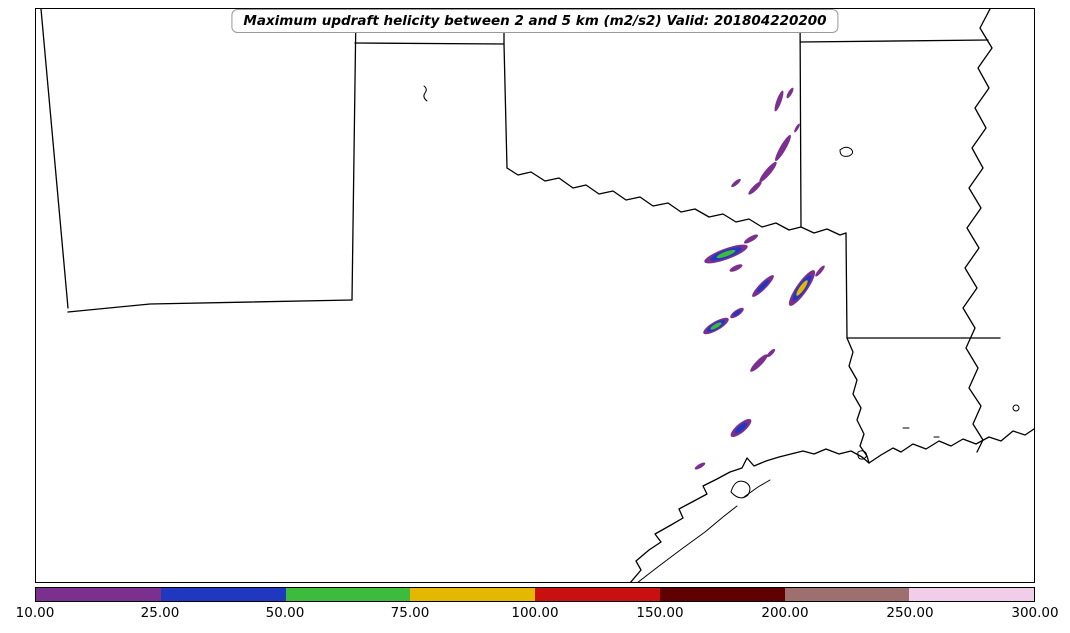 The image size is (1070, 633). Describe the element at coordinates (800, 118) in the screenshot. I see `state-boundary-oklahoma-arkansas` at that location.